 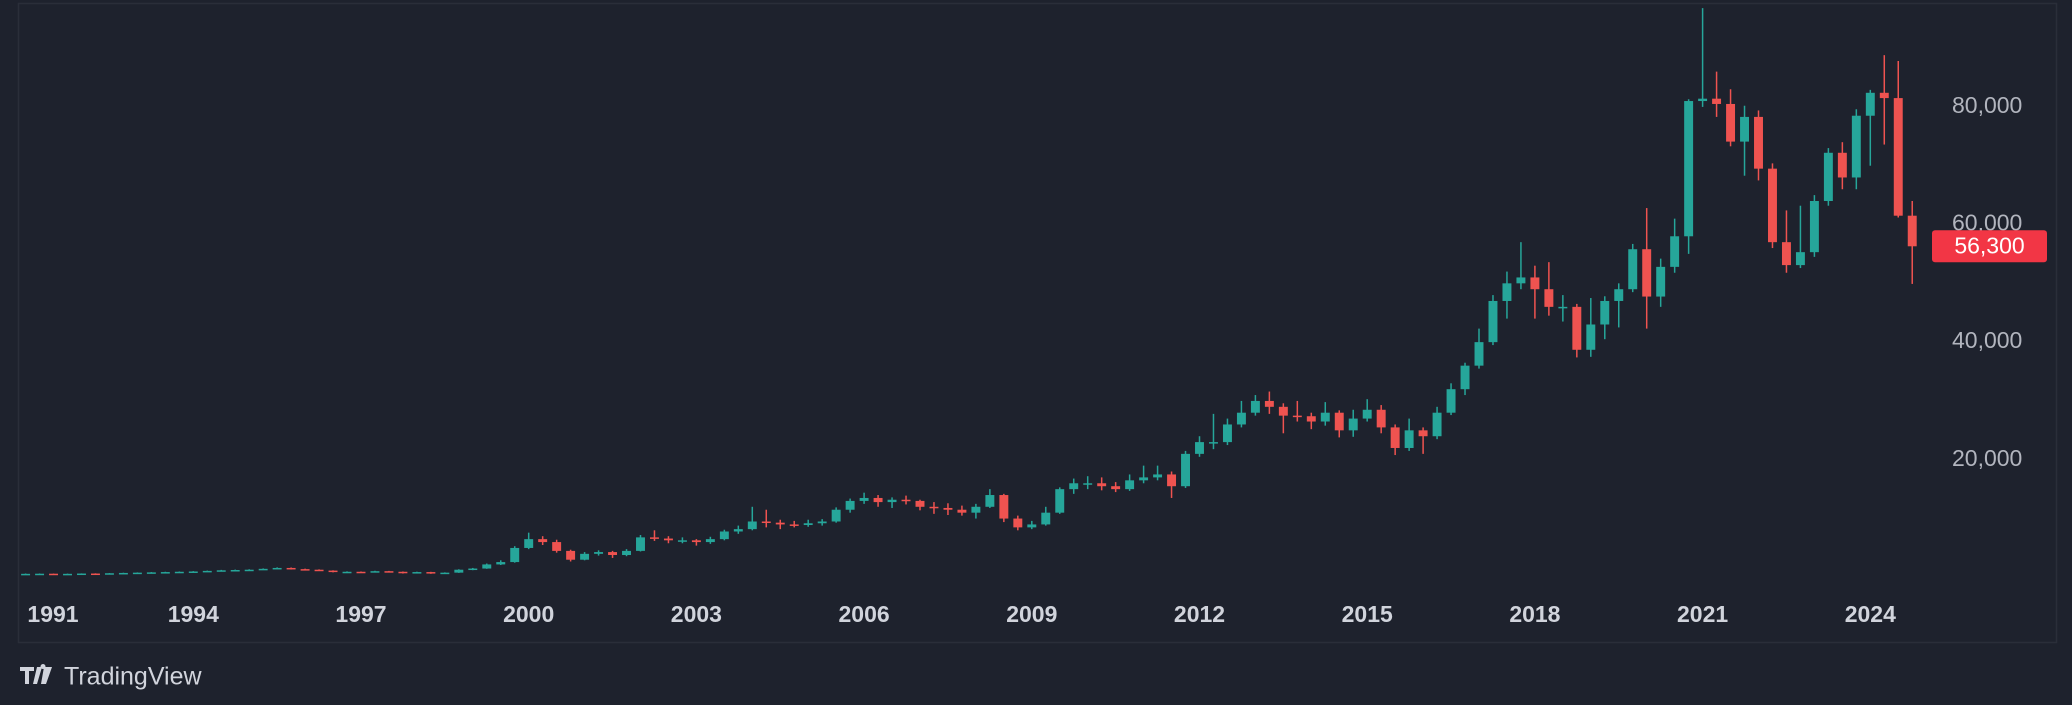 I want to click on x-tick-label: 2003, so click(x=696, y=614).